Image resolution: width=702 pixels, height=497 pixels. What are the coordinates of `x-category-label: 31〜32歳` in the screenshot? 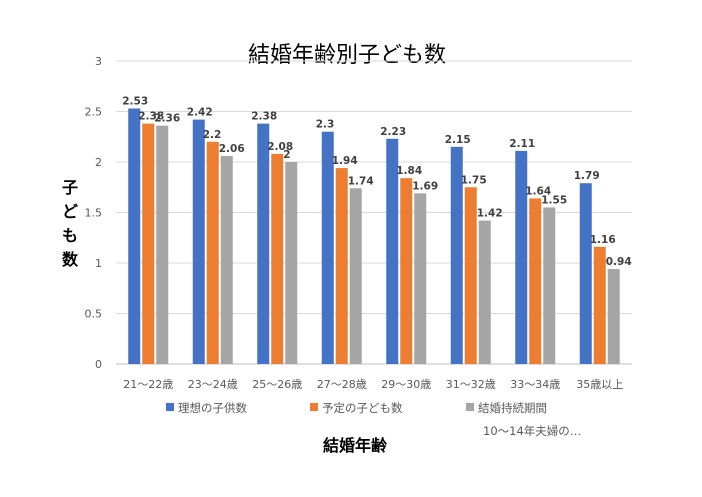 It's located at (471, 384).